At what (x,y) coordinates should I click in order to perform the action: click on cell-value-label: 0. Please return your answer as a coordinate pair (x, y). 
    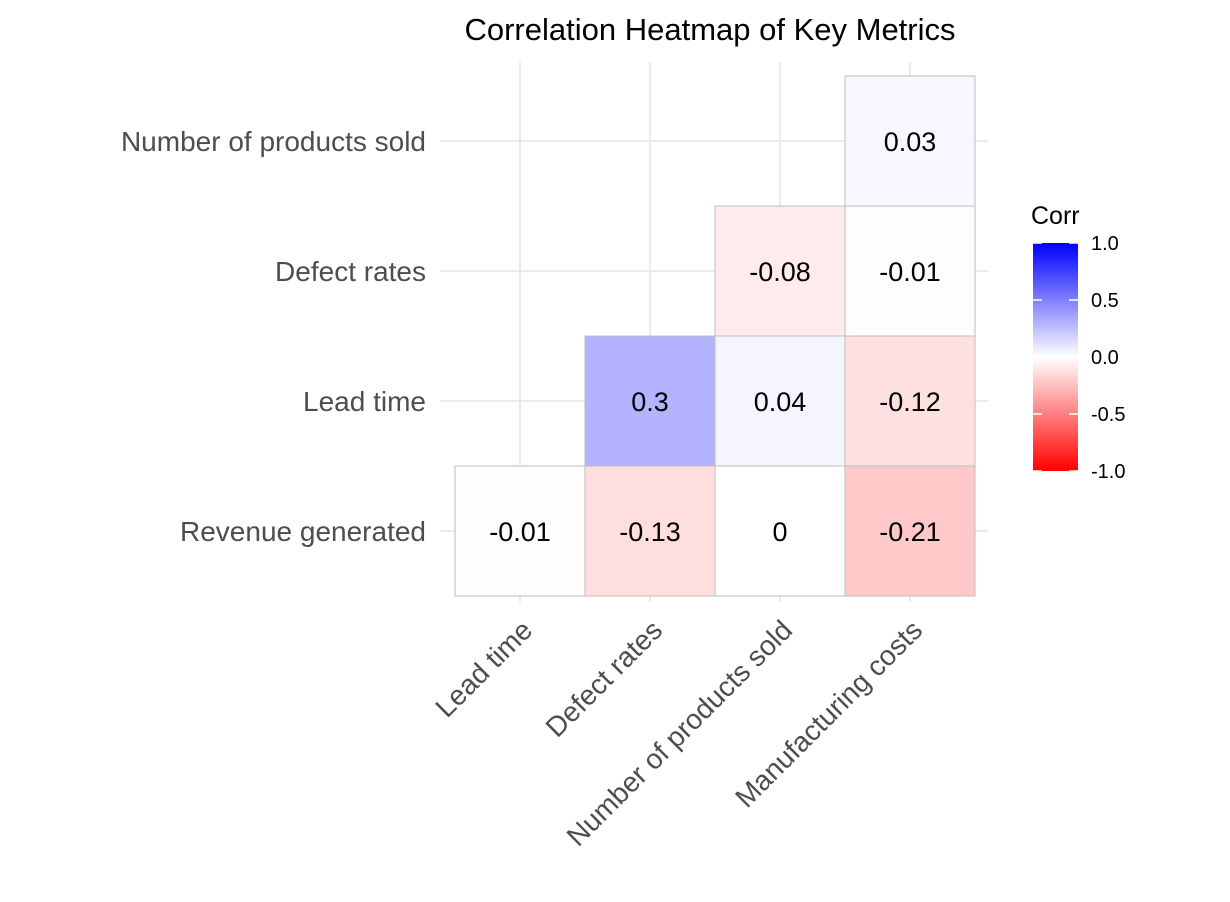
    Looking at the image, I should click on (779, 532).